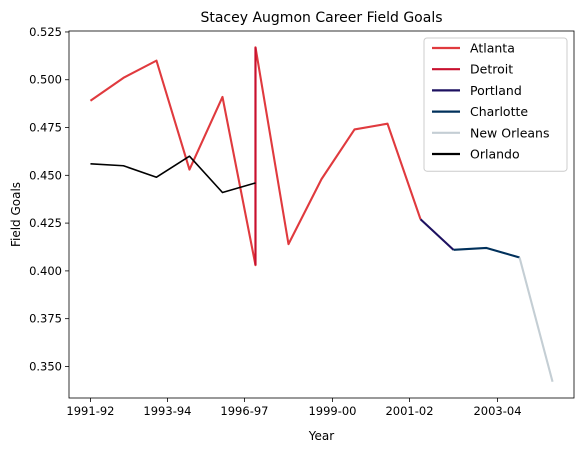 The image size is (588, 457). Describe the element at coordinates (45, 366) in the screenshot. I see `y-tick-label: 0.350` at that location.